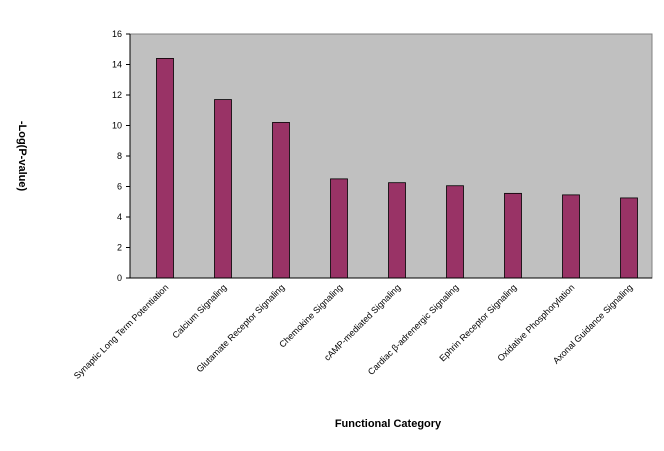 This screenshot has width=664, height=451. What do you see at coordinates (310, 315) in the screenshot?
I see `x-tick-label: Chemokine Signaling` at bounding box center [310, 315].